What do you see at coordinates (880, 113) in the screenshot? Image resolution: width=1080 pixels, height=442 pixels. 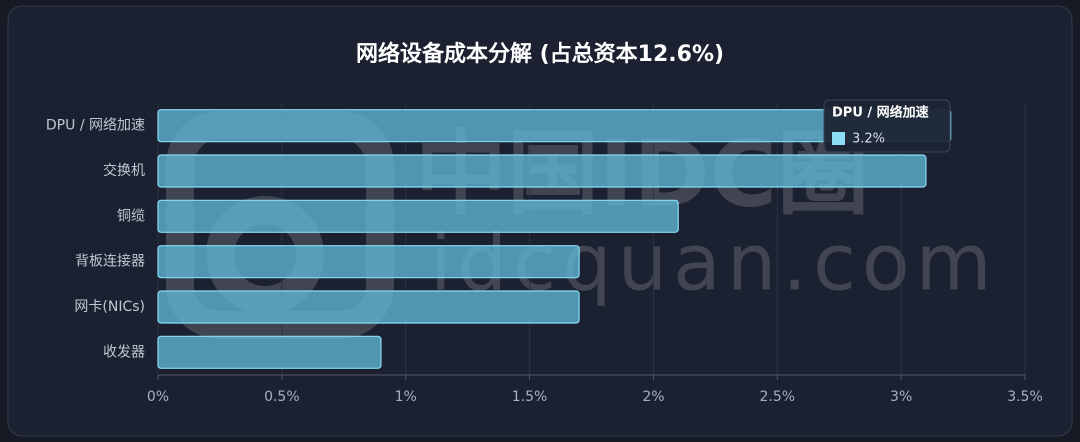 I see `tooltip-title: DPU / 网络加速` at bounding box center [880, 113].